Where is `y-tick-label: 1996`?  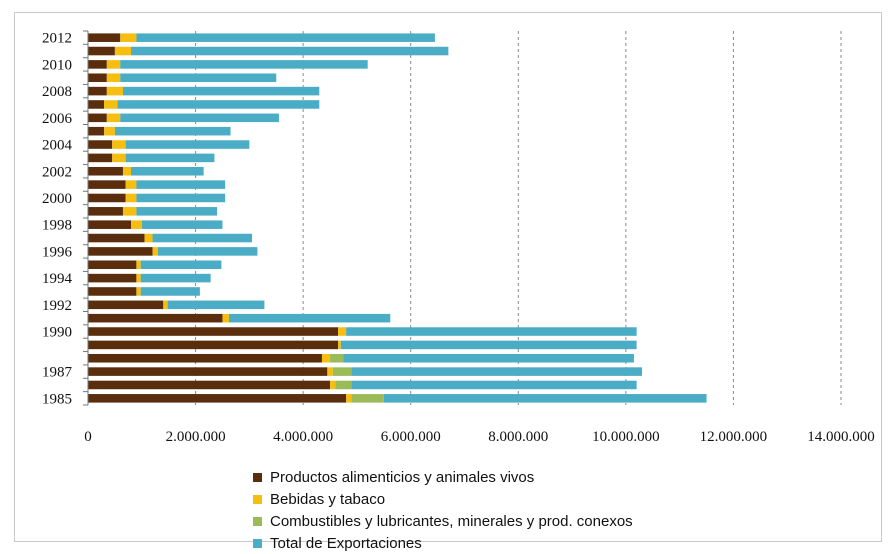
y-tick-label: 1996 is located at coordinates (57, 252).